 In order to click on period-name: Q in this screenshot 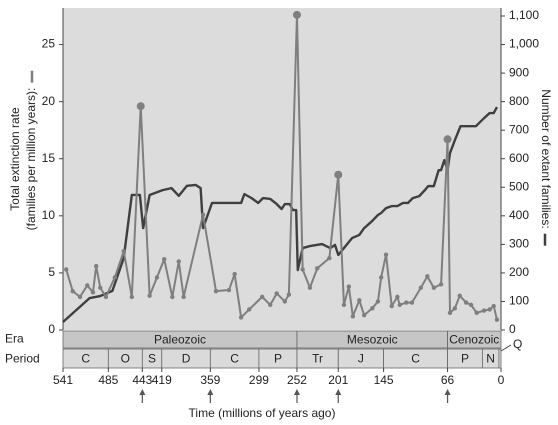, I will do `click(517, 344)`.